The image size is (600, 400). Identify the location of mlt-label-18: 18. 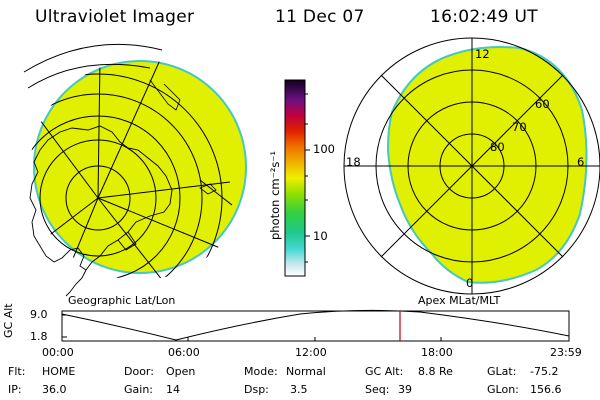
(353, 162).